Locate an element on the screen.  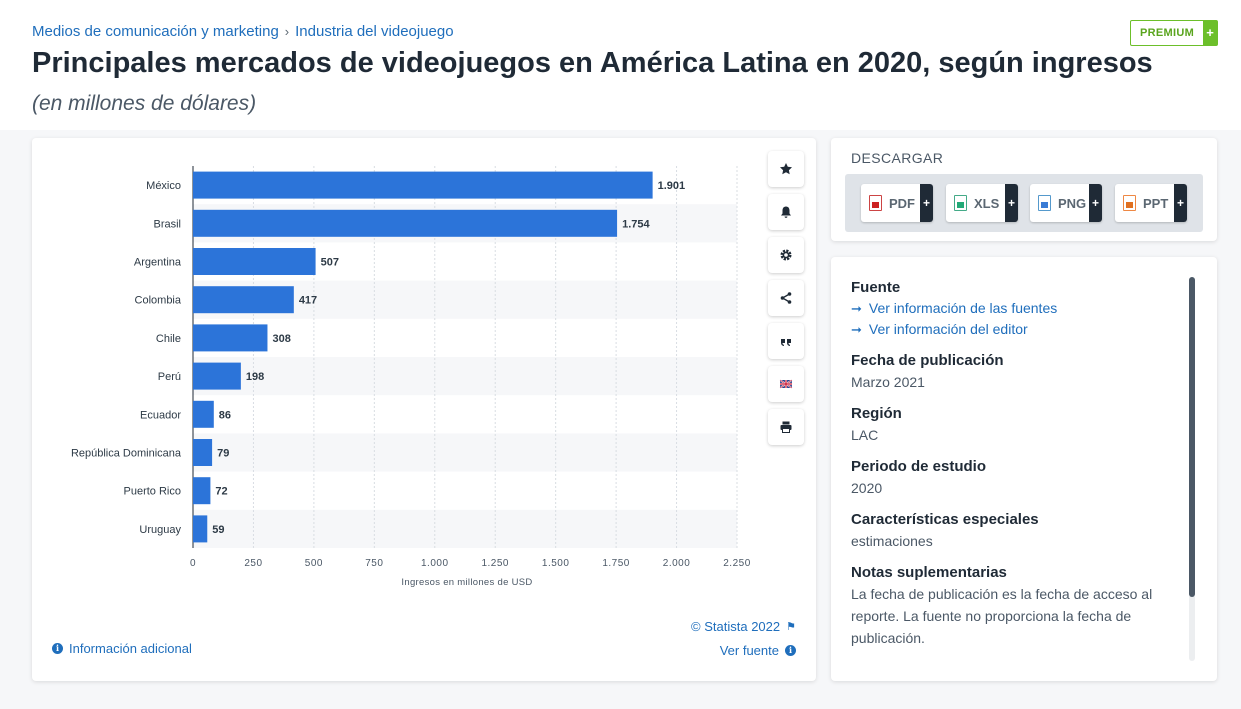
download-pdf-label: PDF is located at coordinates (902, 203).